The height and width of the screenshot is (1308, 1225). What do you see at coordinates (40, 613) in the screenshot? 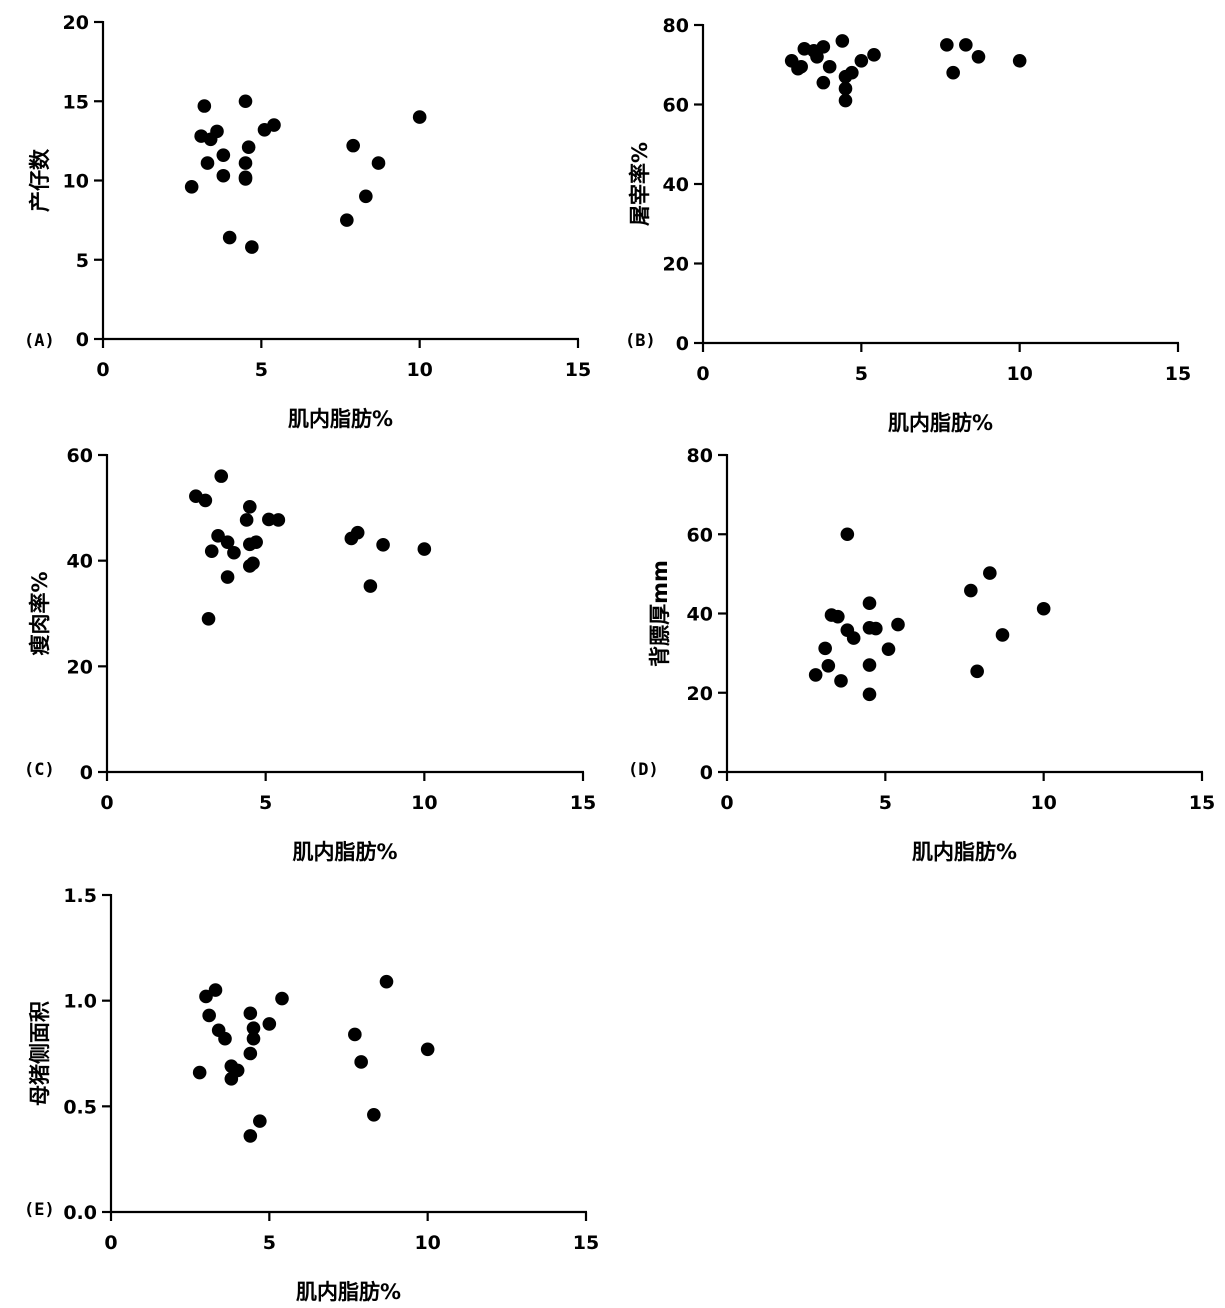
I see `y-axis-title: 瘦肉率%` at bounding box center [40, 613].